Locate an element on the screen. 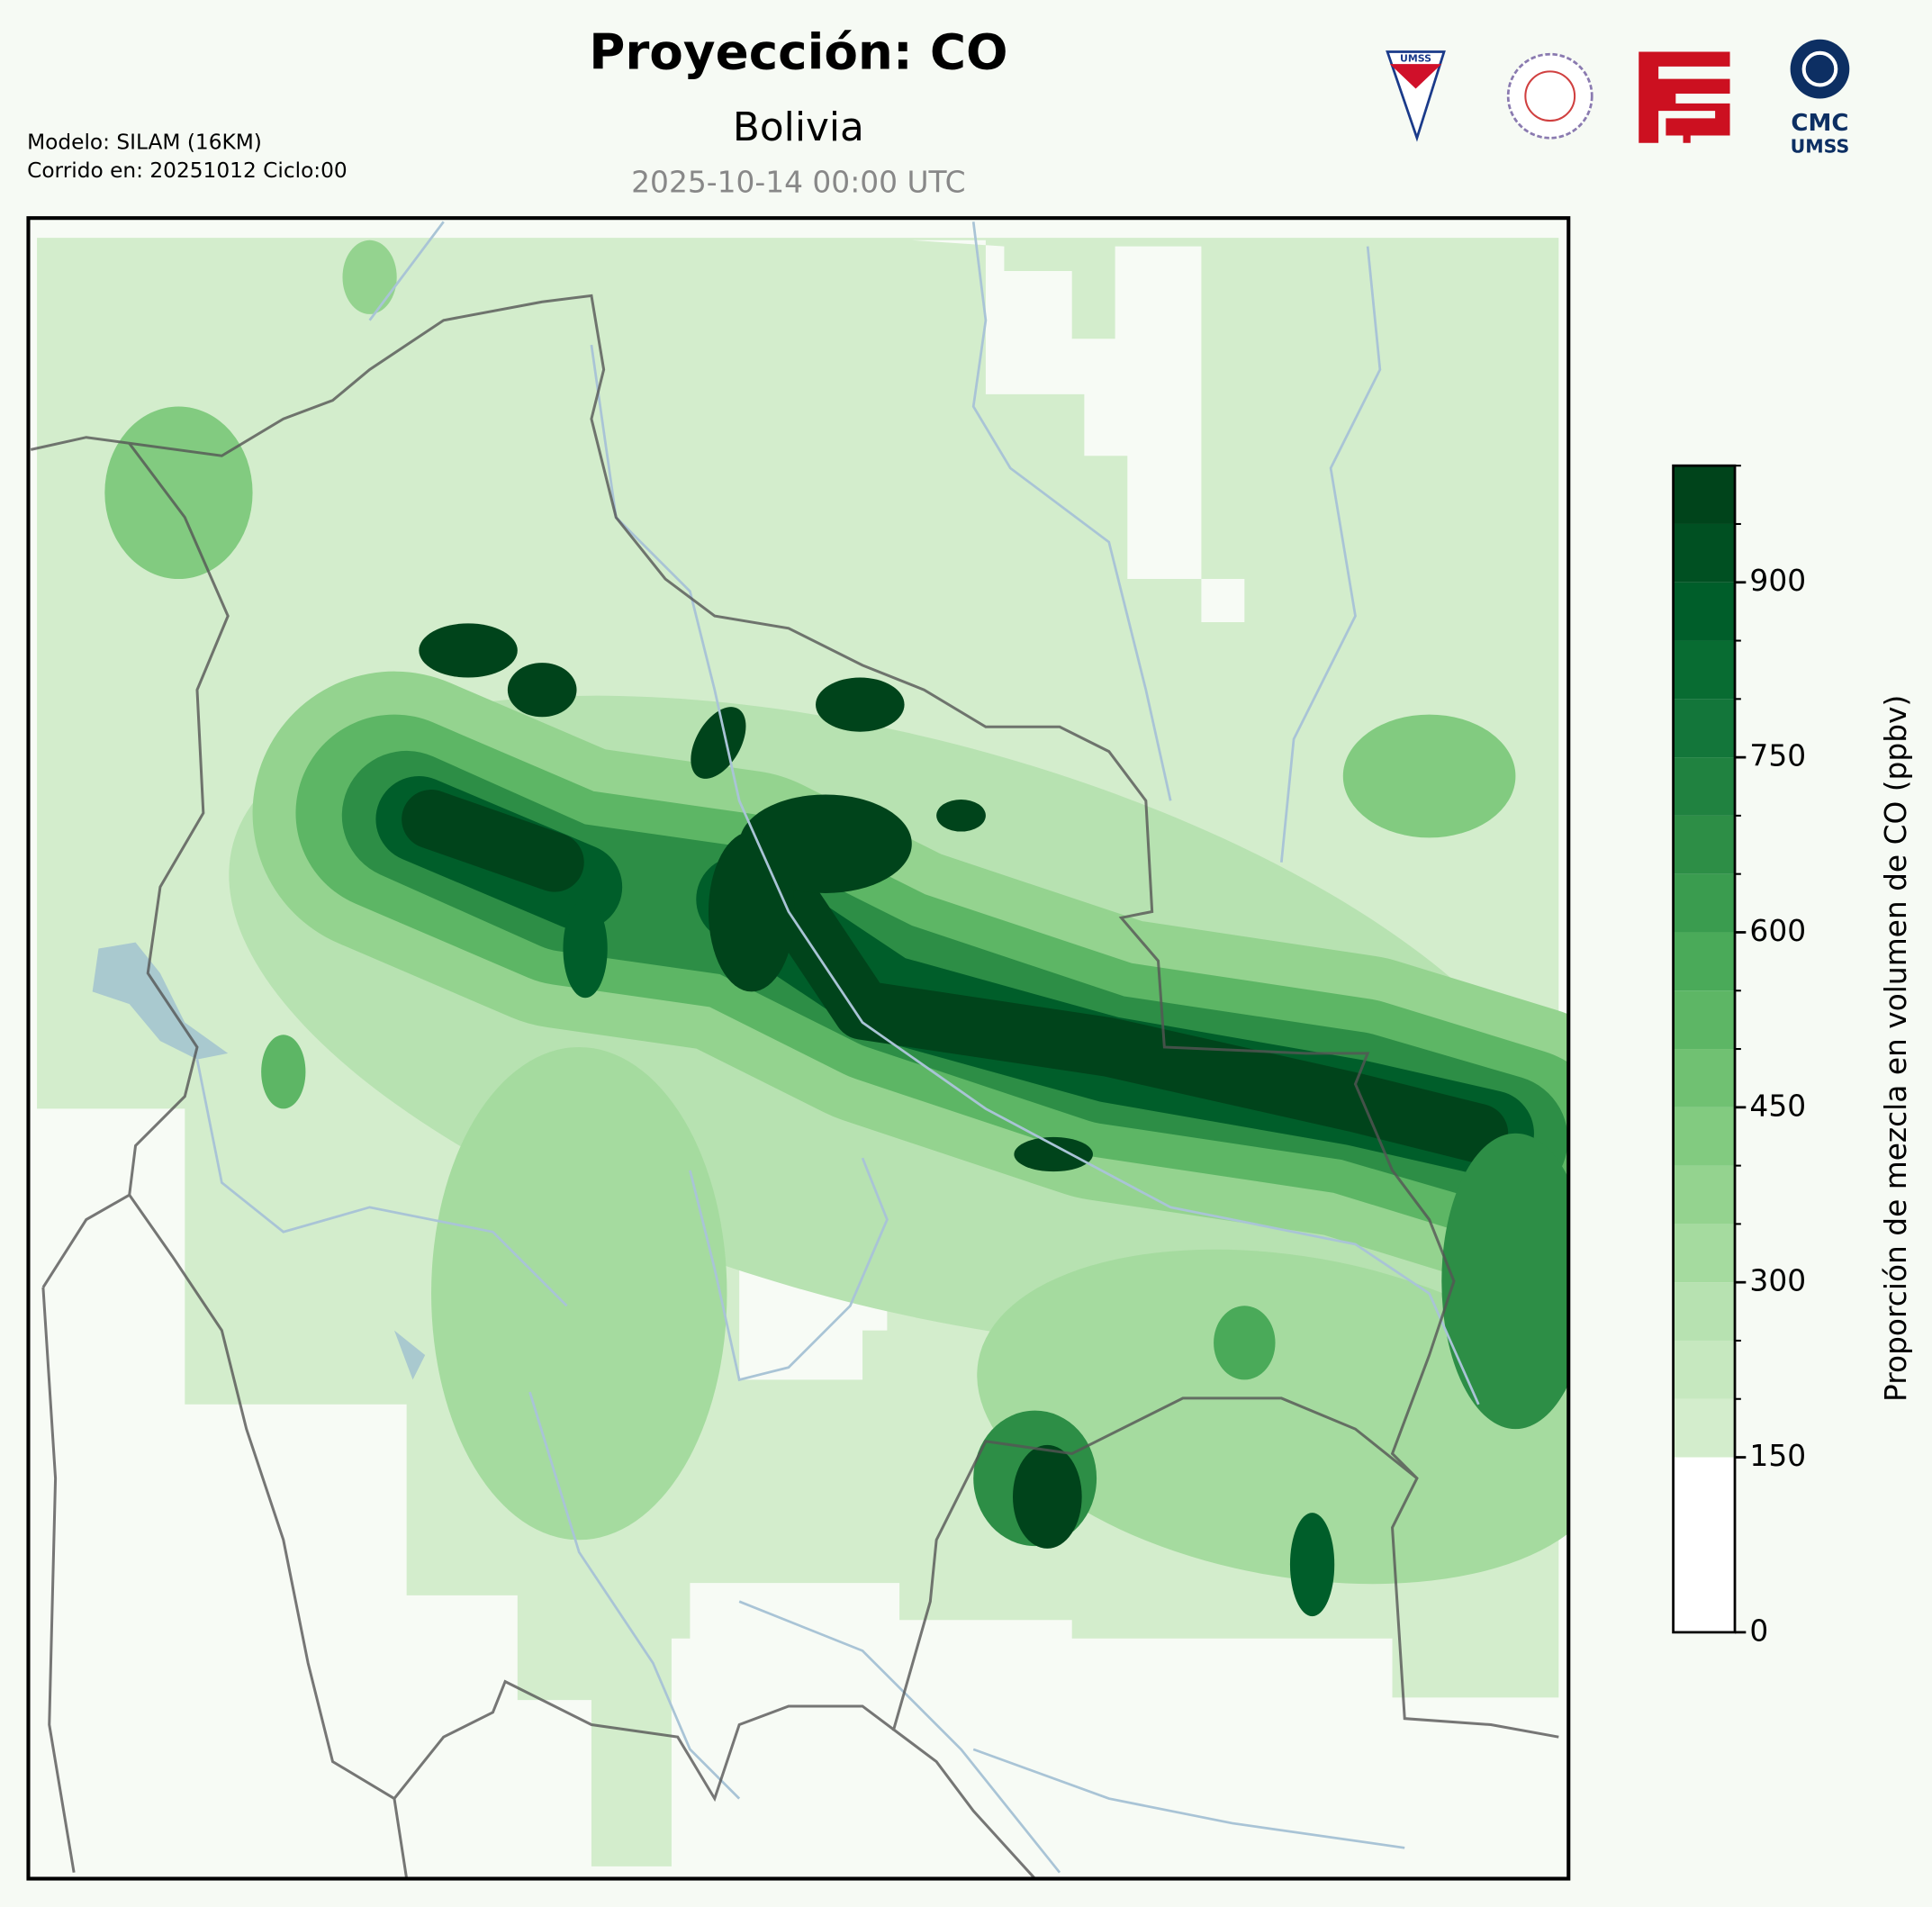  lake-poopo is located at coordinates (409, 1355).